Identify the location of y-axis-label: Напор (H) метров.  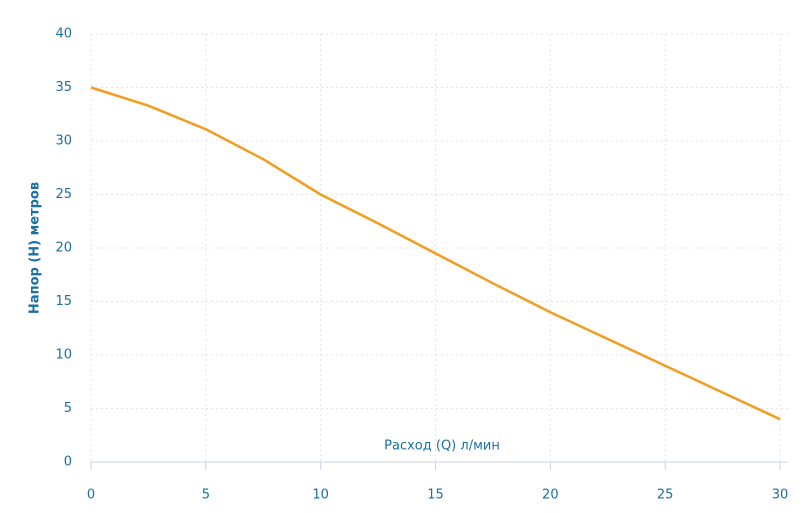
(35, 248).